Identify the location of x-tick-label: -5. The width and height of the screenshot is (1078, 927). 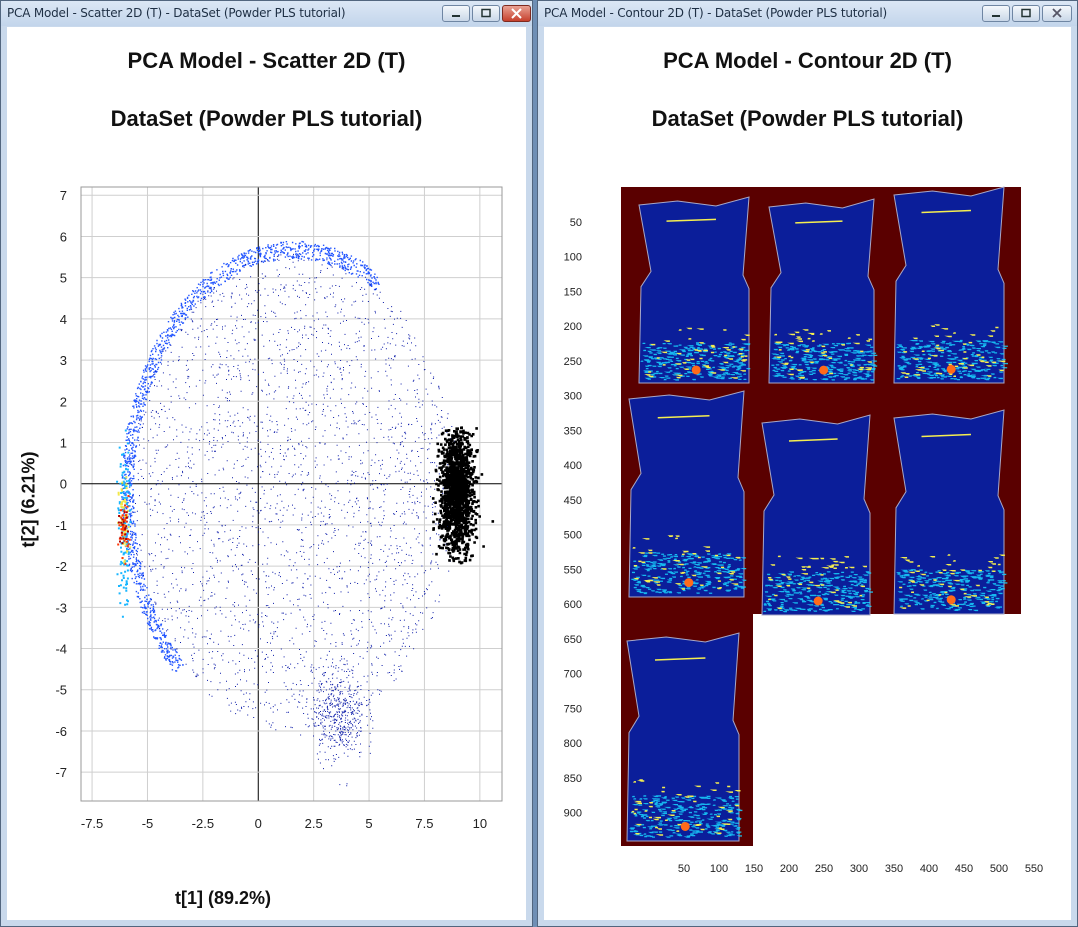
(148, 823).